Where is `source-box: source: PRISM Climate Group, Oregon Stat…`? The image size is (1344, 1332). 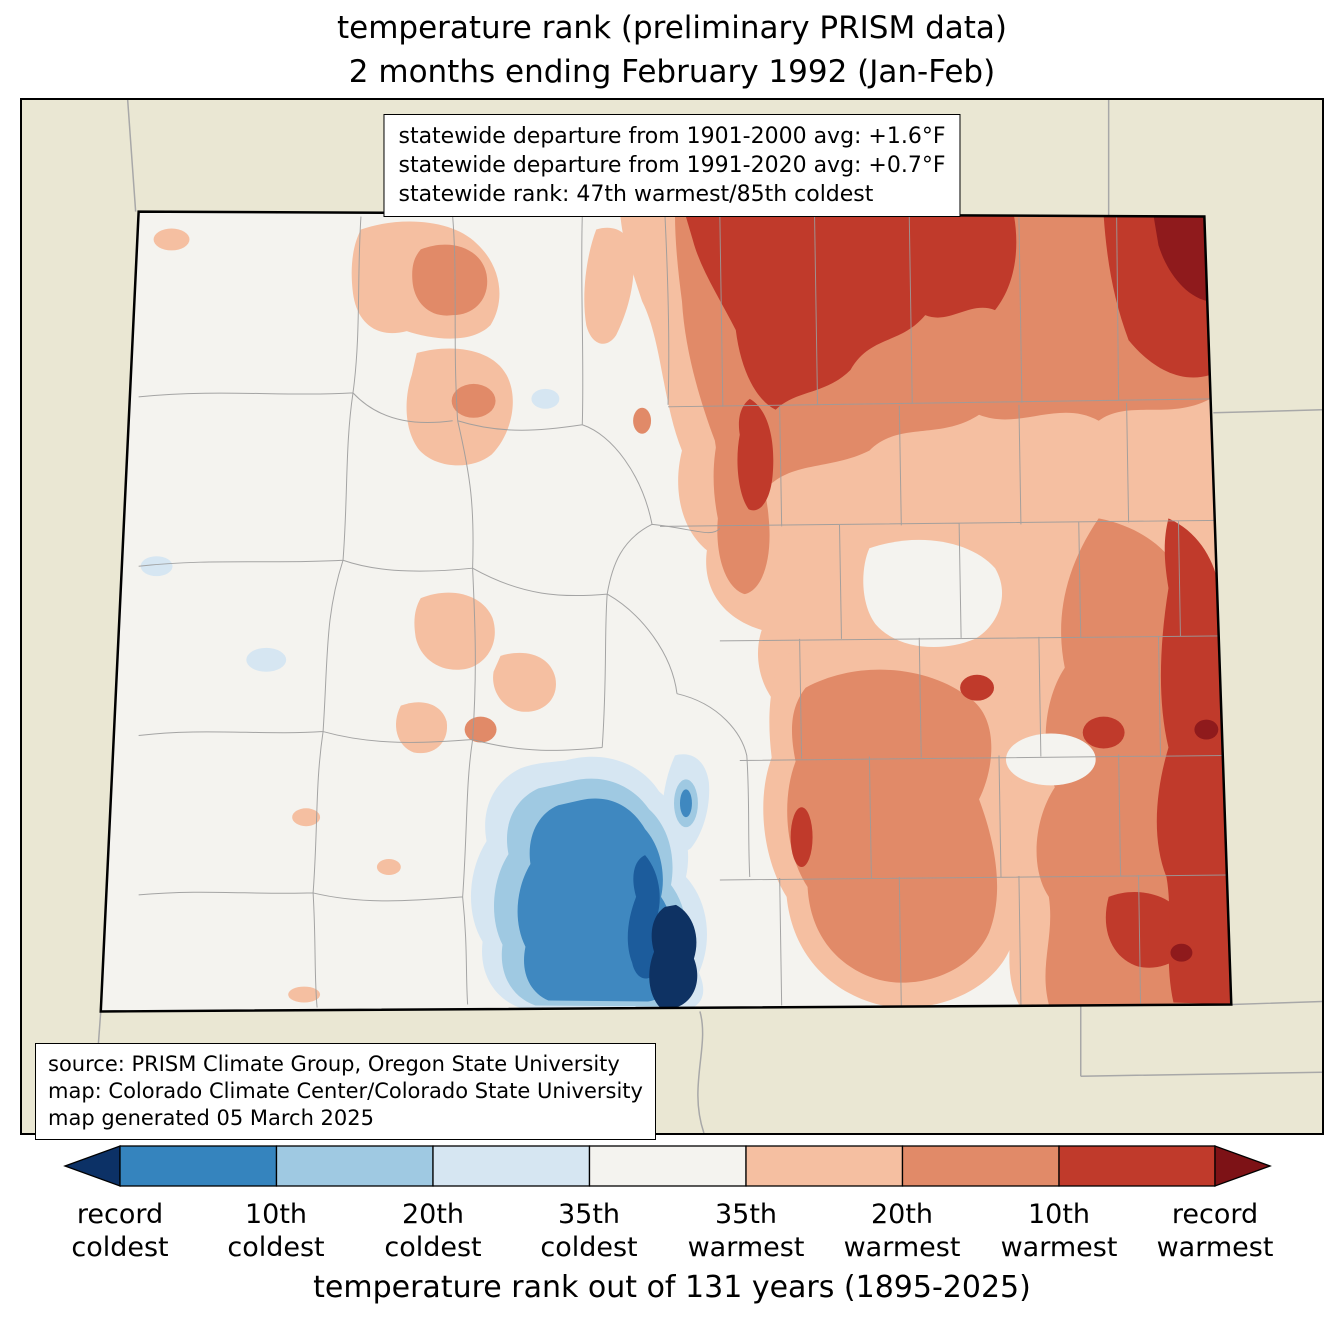
source-box: source: PRISM Climate Group, Oregon Stat… is located at coordinates (345, 1091).